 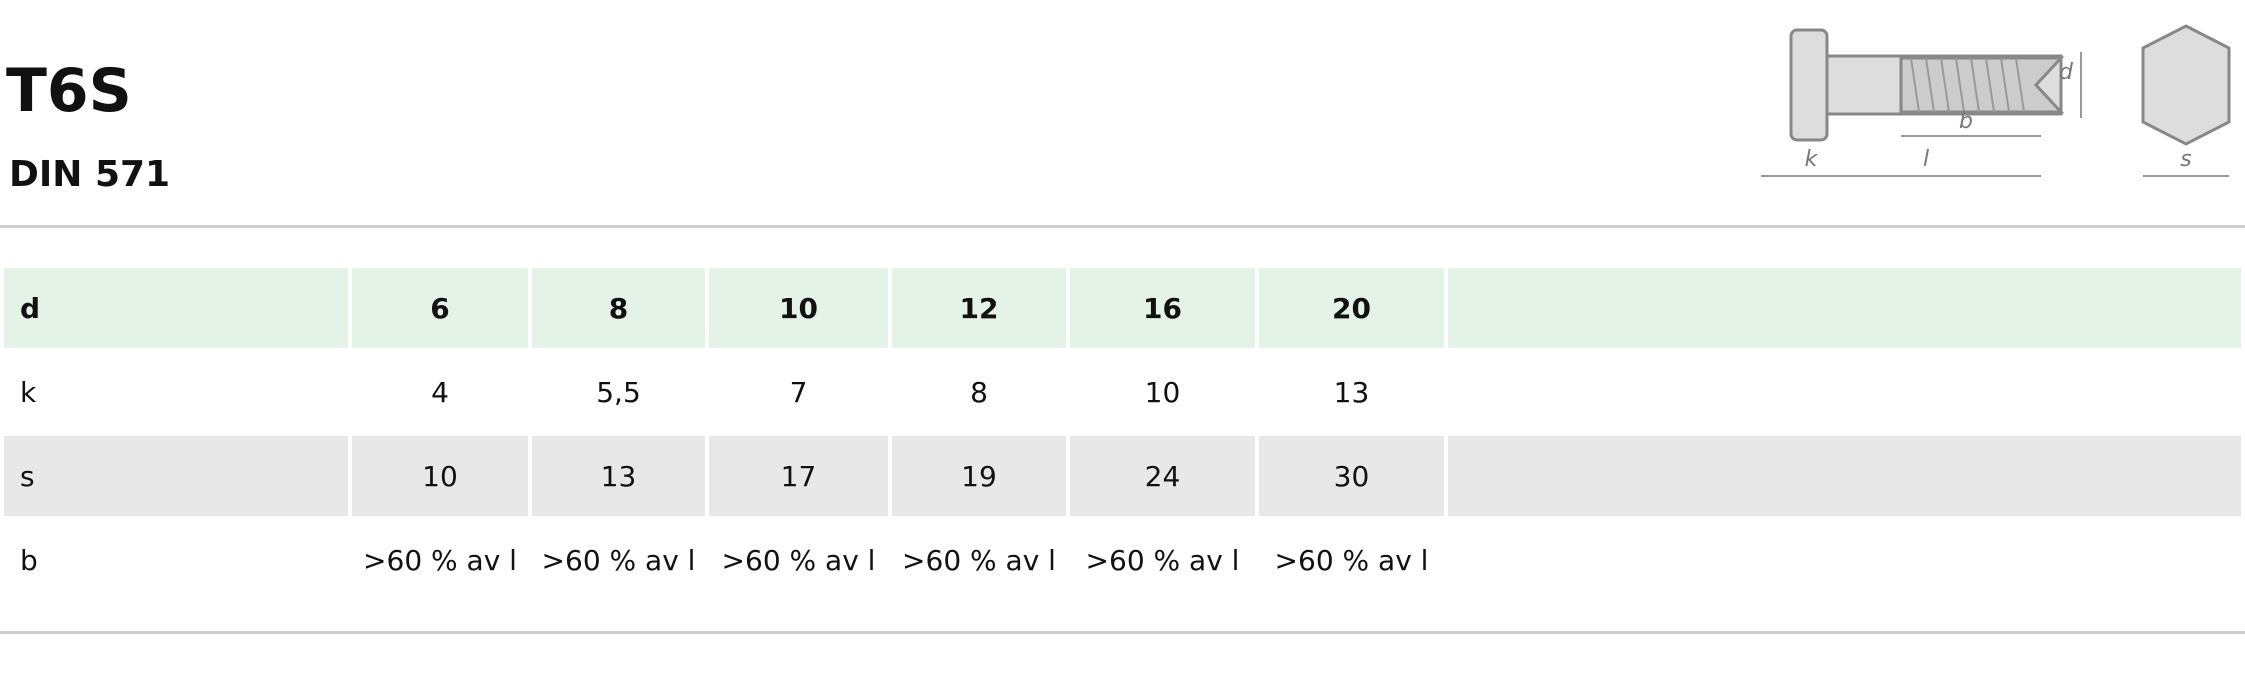 I want to click on table-cell: 7, so click(x=798, y=392).